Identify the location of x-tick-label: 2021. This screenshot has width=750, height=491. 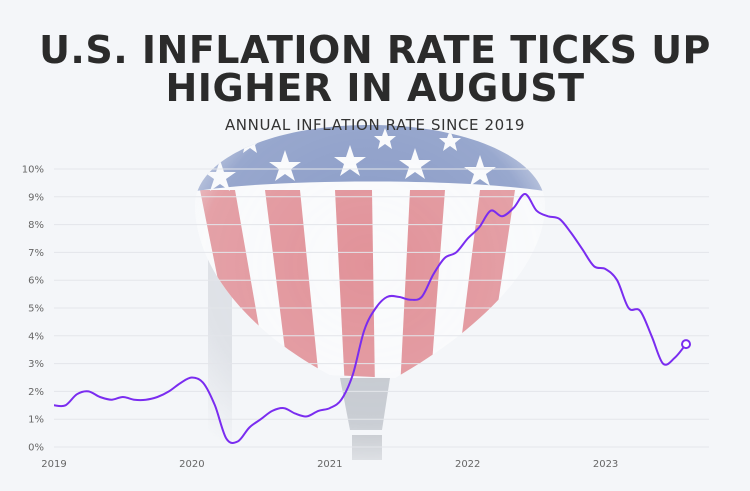
(329, 464).